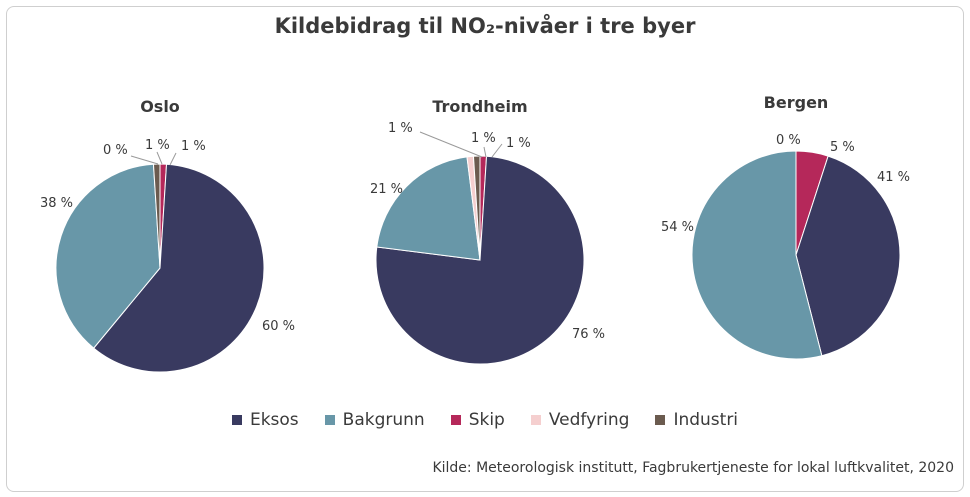 This screenshot has height=497, width=970. I want to click on pie-trondheim: Trondheim 76 % 21 % 1 % 1 % 1 %, so click(487, 231).